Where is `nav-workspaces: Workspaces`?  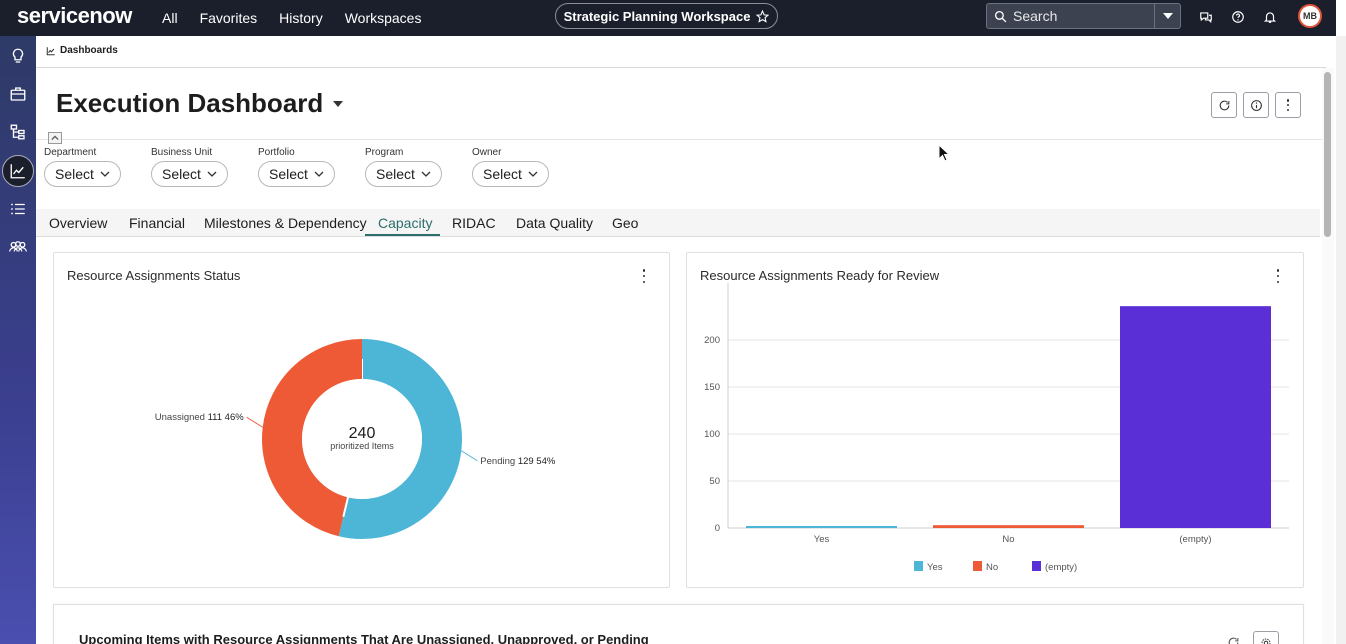
nav-workspaces: Workspaces is located at coordinates (383, 18).